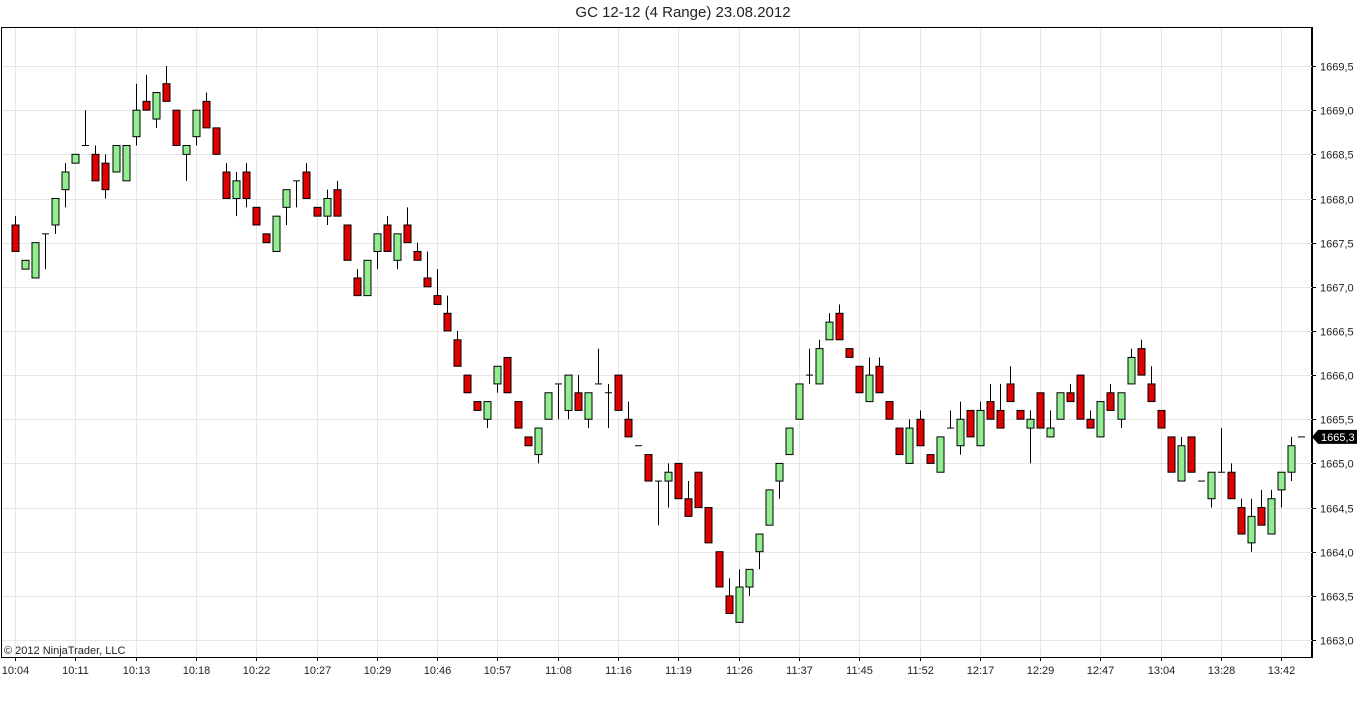  Describe the element at coordinates (1337, 112) in the screenshot. I see `y-tick-label: 1669,0` at that location.